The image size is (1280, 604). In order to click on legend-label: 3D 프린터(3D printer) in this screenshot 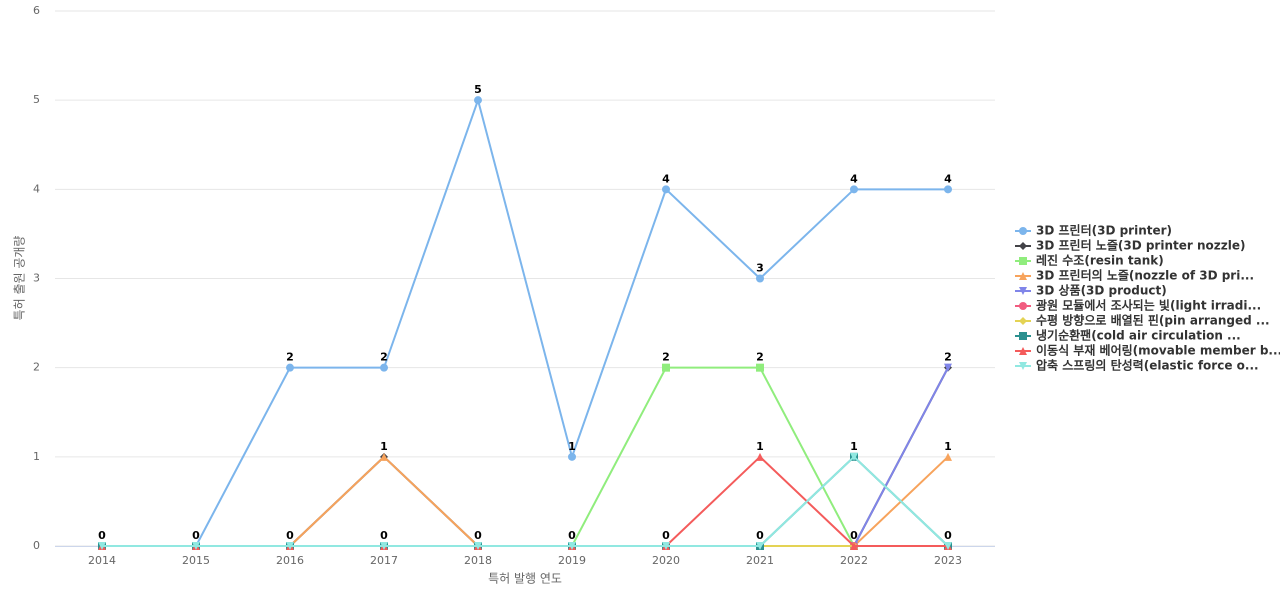, I will do `click(1104, 230)`.